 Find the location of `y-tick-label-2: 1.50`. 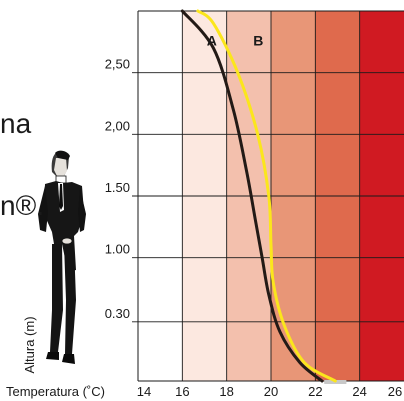

y-tick-label-2: 1.50 is located at coordinates (117, 187).